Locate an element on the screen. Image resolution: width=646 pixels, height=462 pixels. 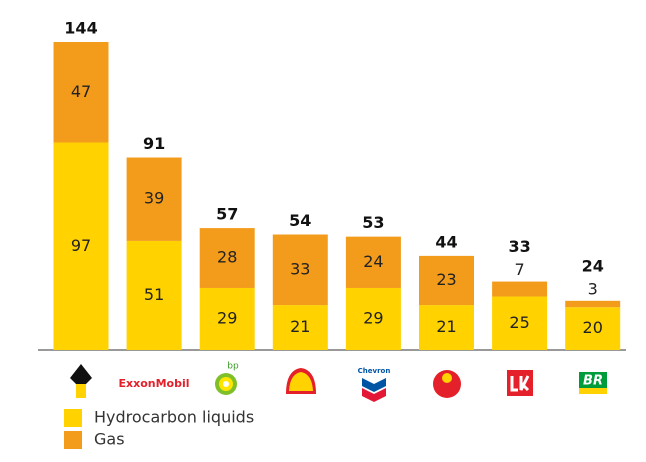
segment-label: 25 is located at coordinates (519, 322).